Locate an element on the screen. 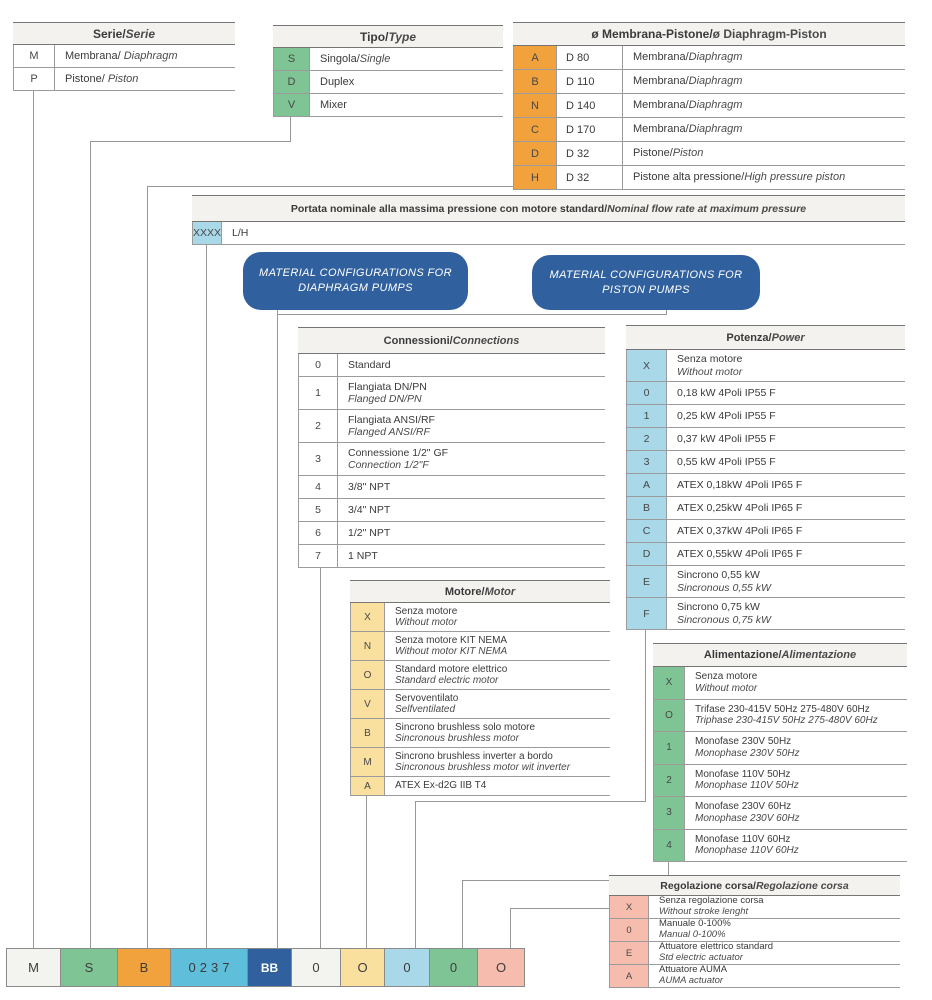  description-english: Sincronous 0,55 kW is located at coordinates (724, 587).